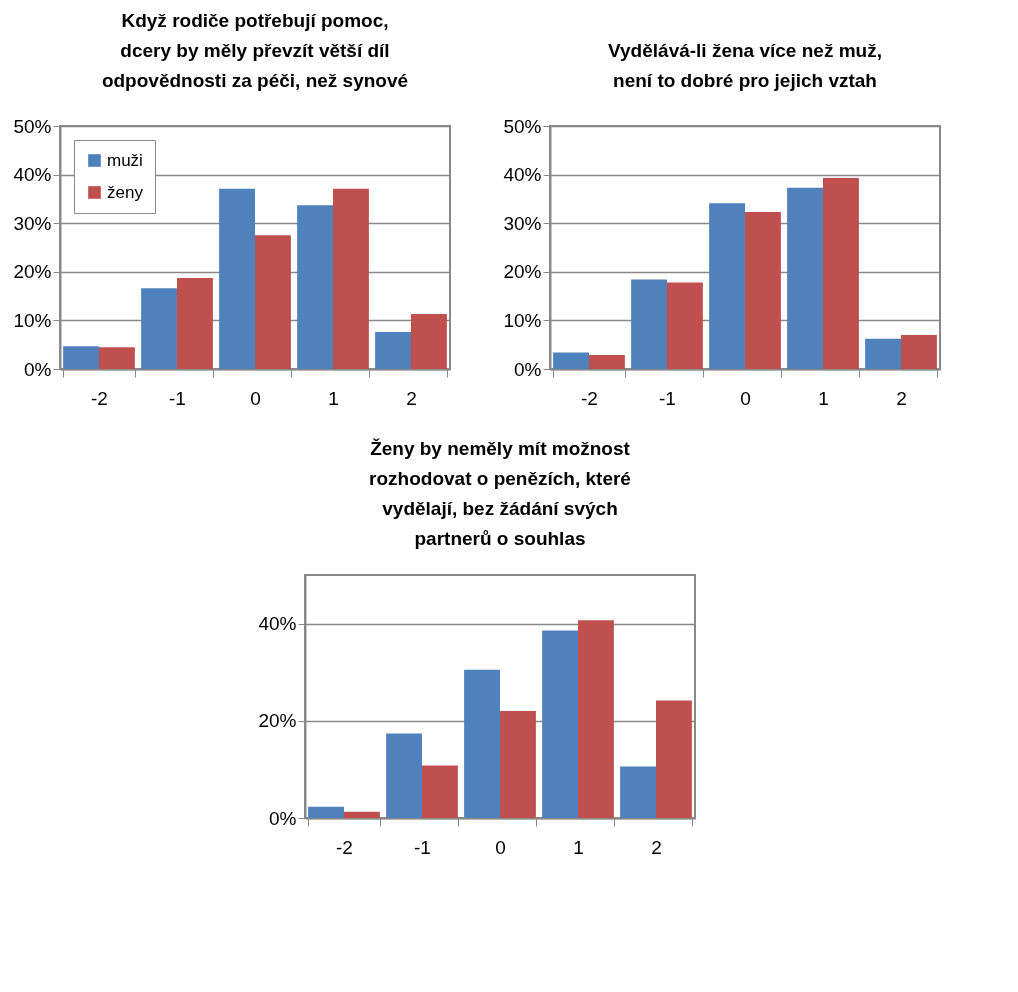 This screenshot has height=992, width=1018. Describe the element at coordinates (125, 192) in the screenshot. I see `legend-label: ženy` at that location.